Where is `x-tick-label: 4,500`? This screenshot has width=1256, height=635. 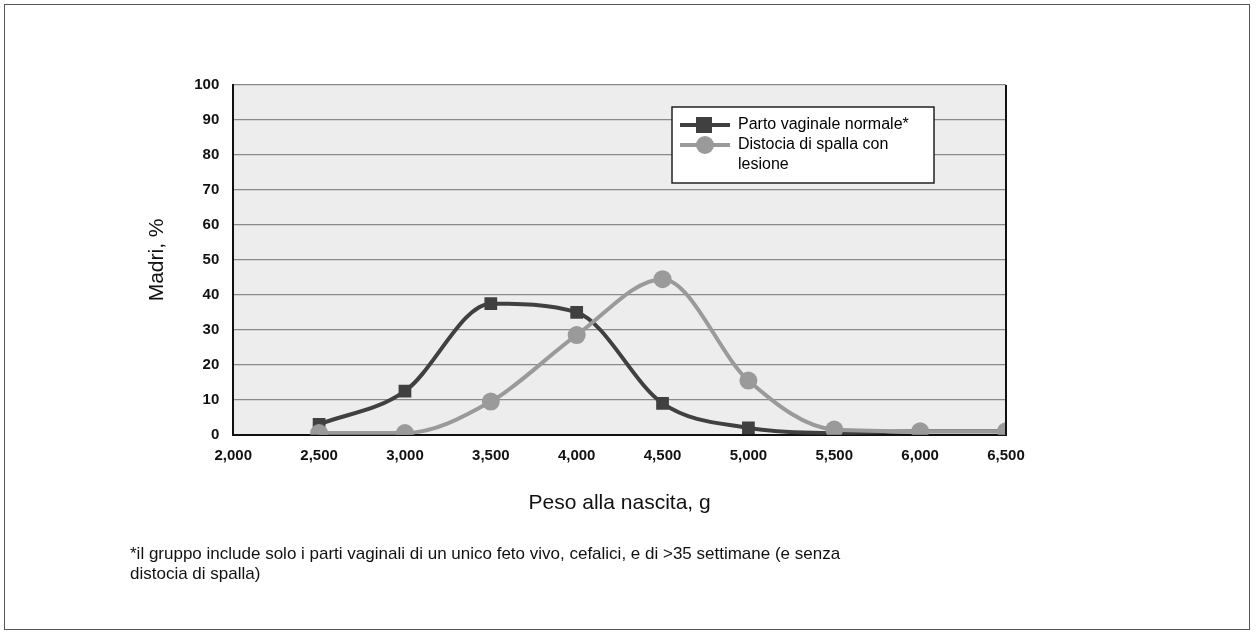
x-tick-label: 4,500 is located at coordinates (662, 454).